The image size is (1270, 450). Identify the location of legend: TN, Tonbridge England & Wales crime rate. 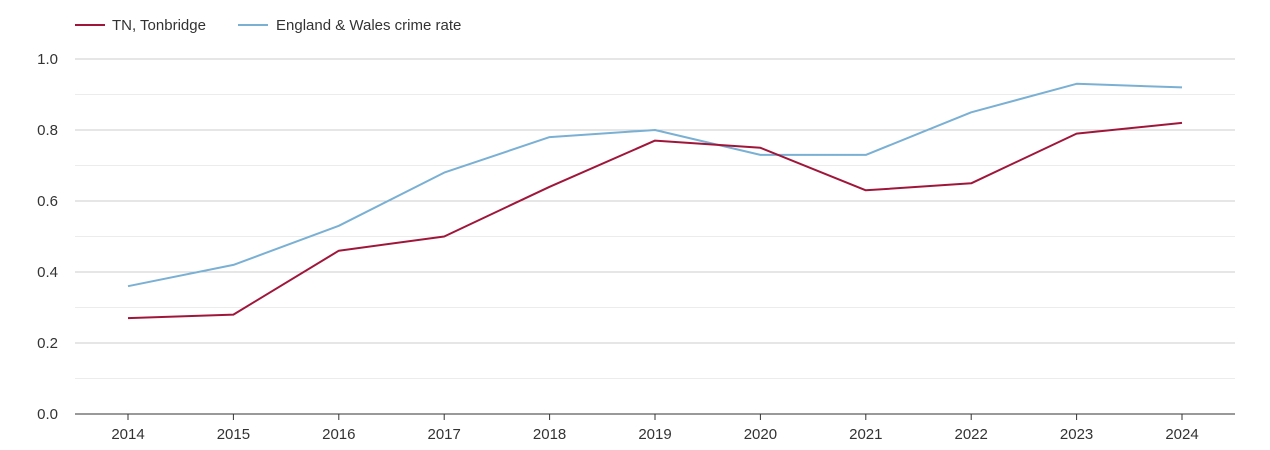
(268, 25).